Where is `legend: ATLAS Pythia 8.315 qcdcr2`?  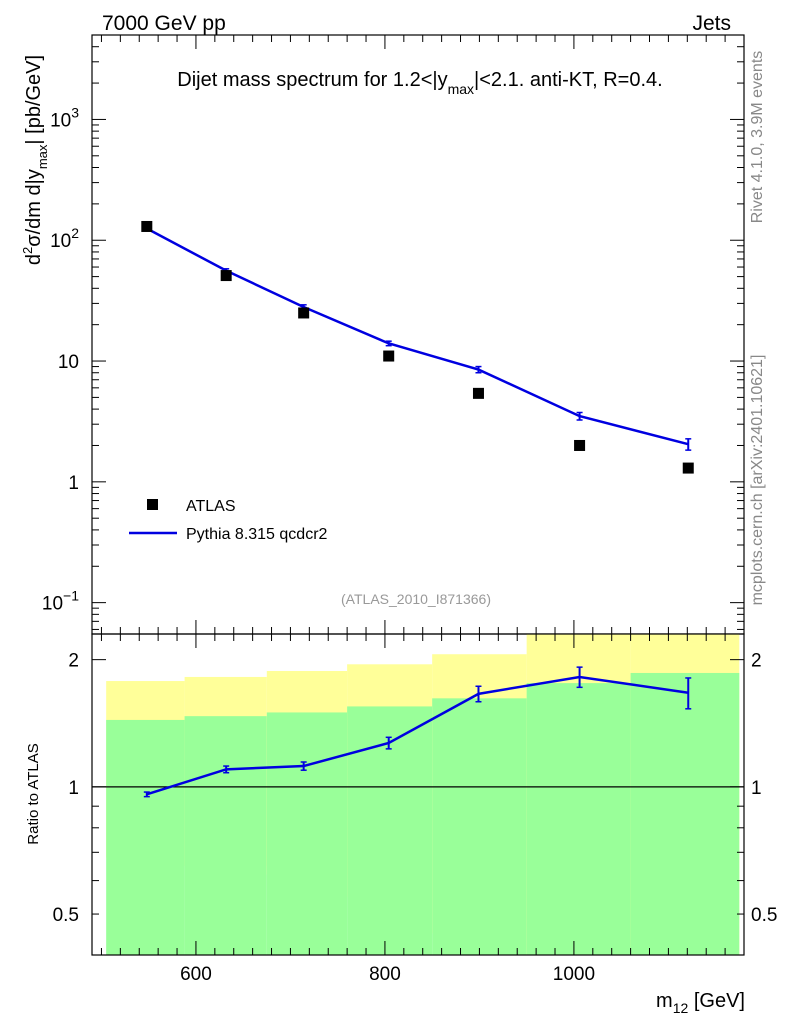
legend: ATLAS Pythia 8.315 qcdcr2 is located at coordinates (228, 520).